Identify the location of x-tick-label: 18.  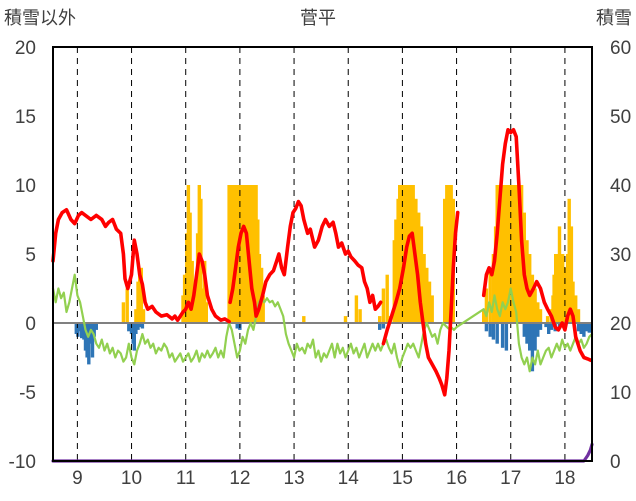
(564, 478).